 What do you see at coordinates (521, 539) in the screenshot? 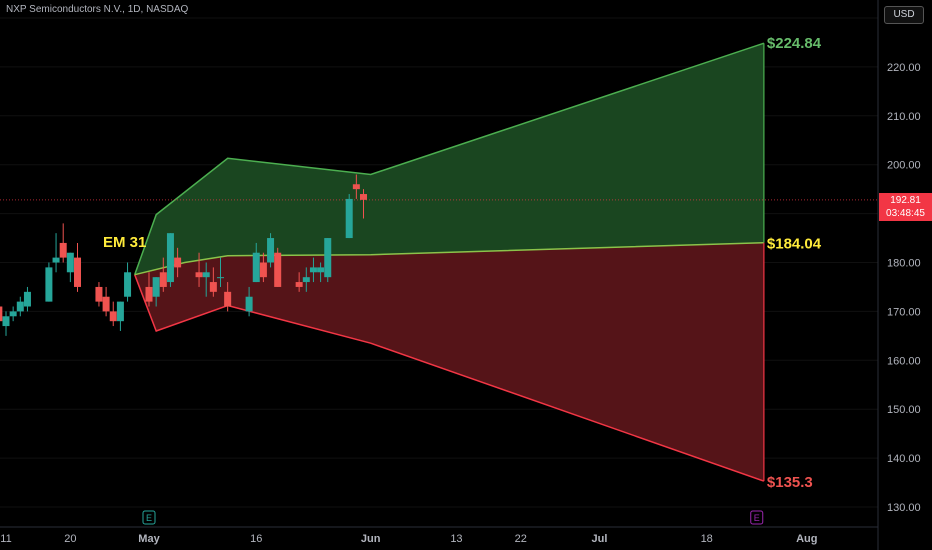
I see `x-tick-label: 22` at bounding box center [521, 539].